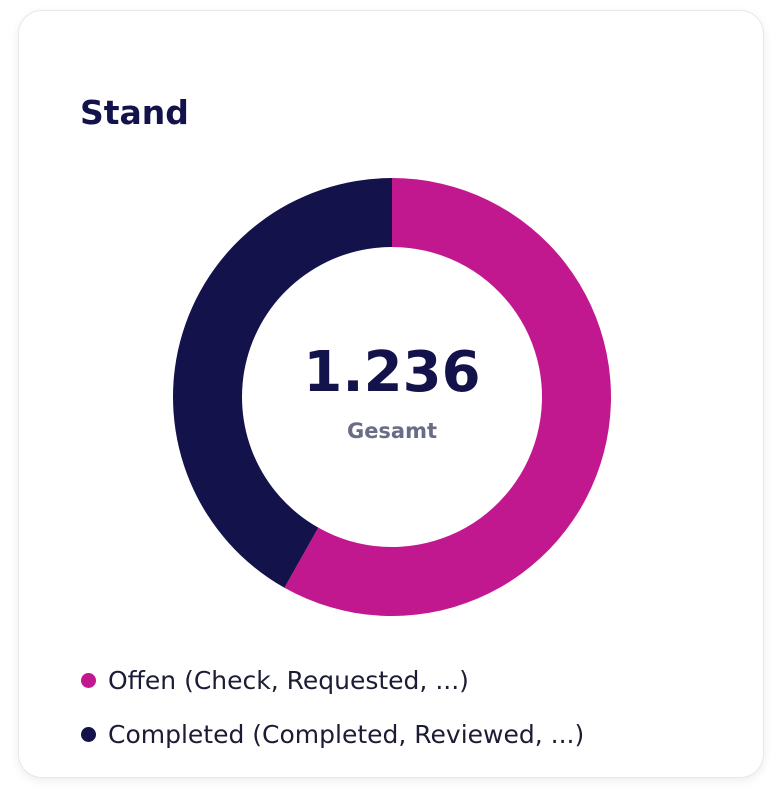 The height and width of the screenshot is (804, 782). I want to click on legend-dot-completed, so click(88, 734).